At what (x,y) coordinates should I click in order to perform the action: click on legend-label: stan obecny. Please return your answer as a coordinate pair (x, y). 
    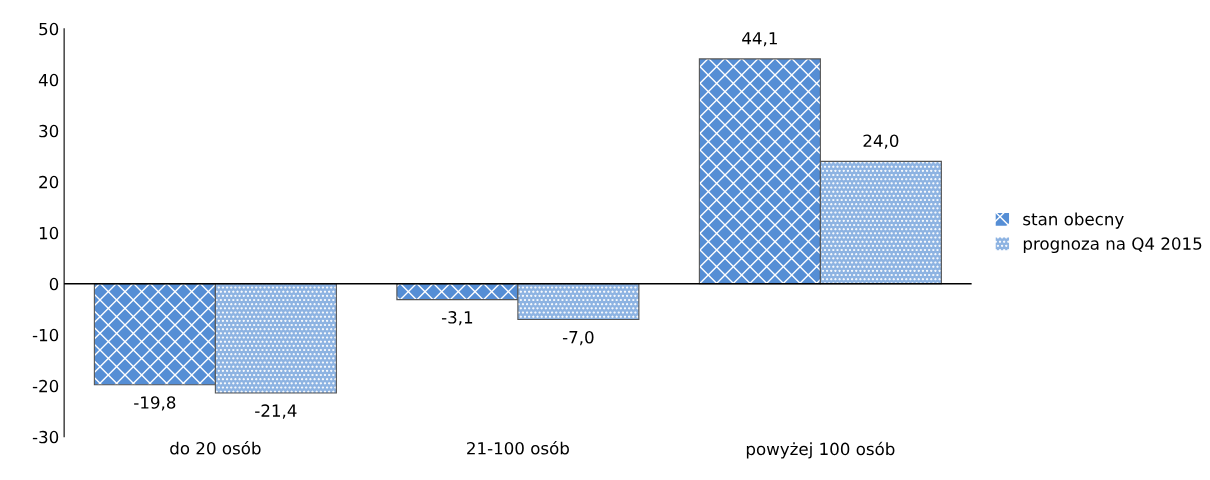
    Looking at the image, I should click on (1073, 220).